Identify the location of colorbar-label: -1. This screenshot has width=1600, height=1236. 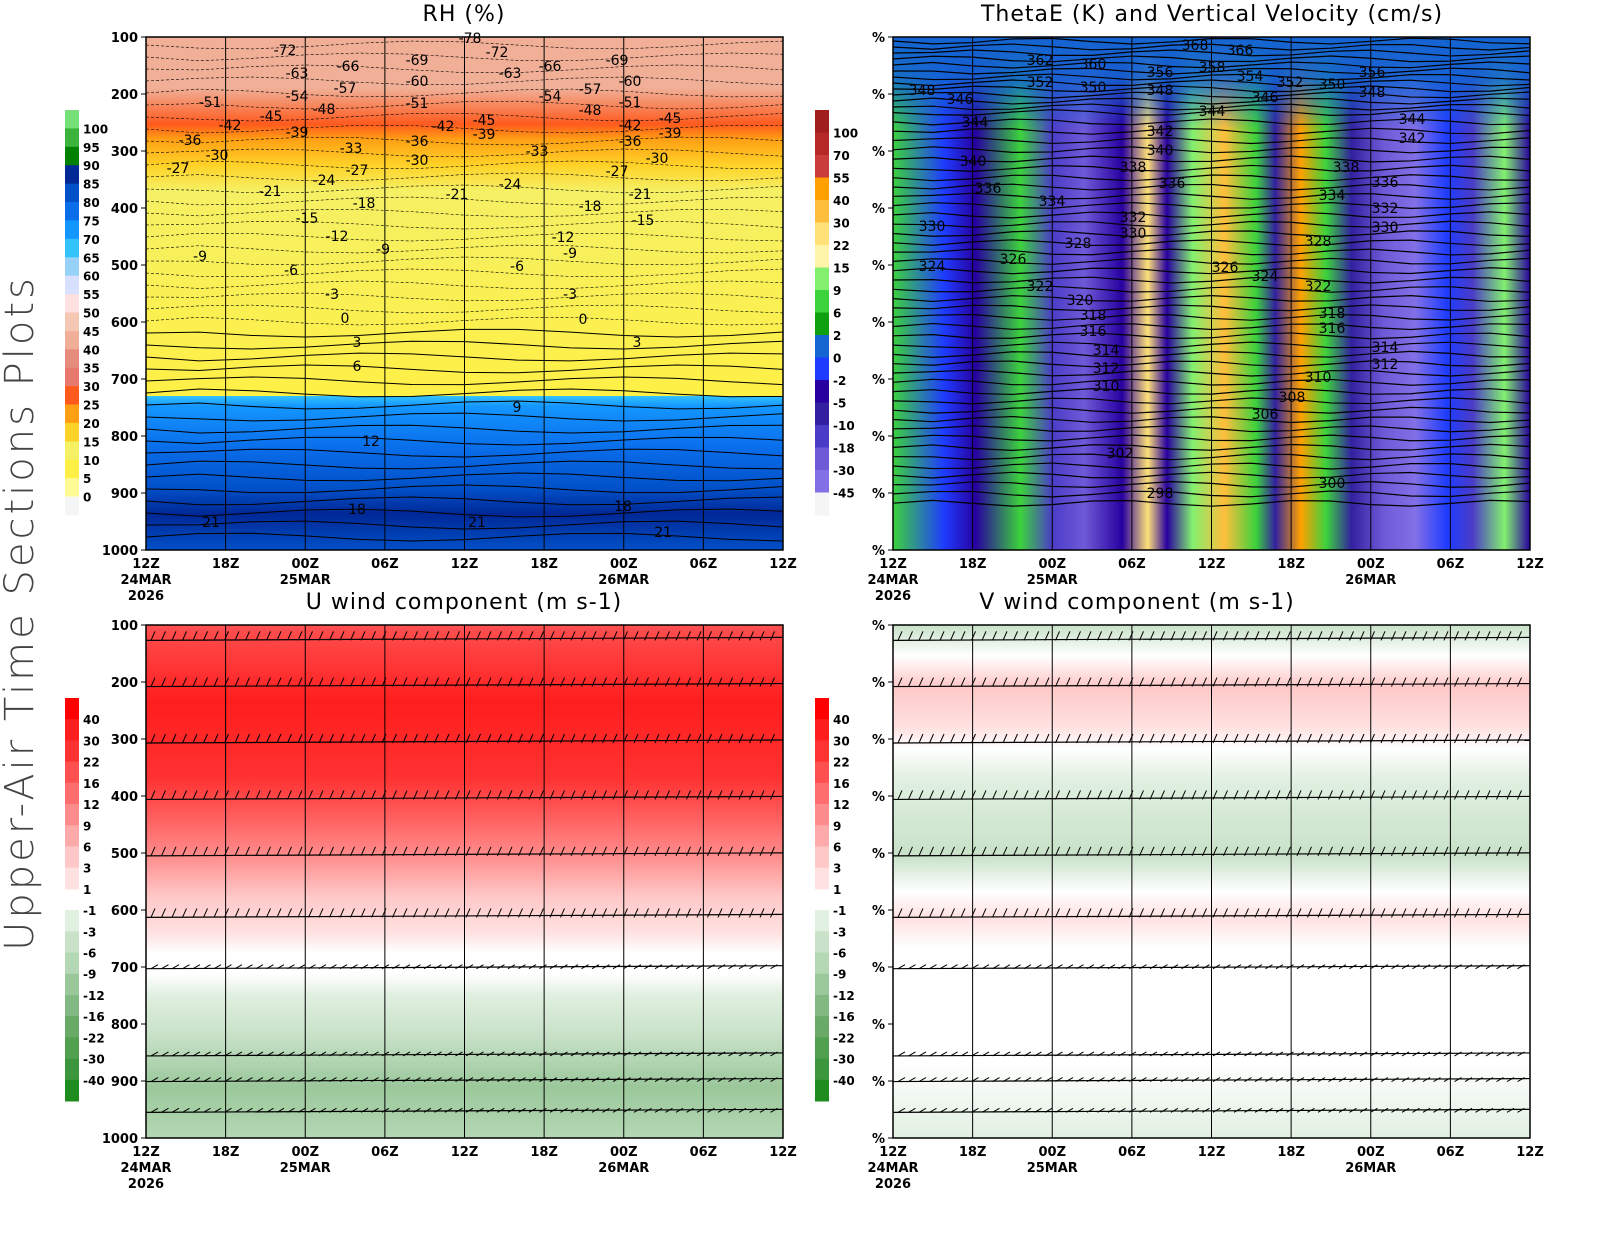
(89, 911).